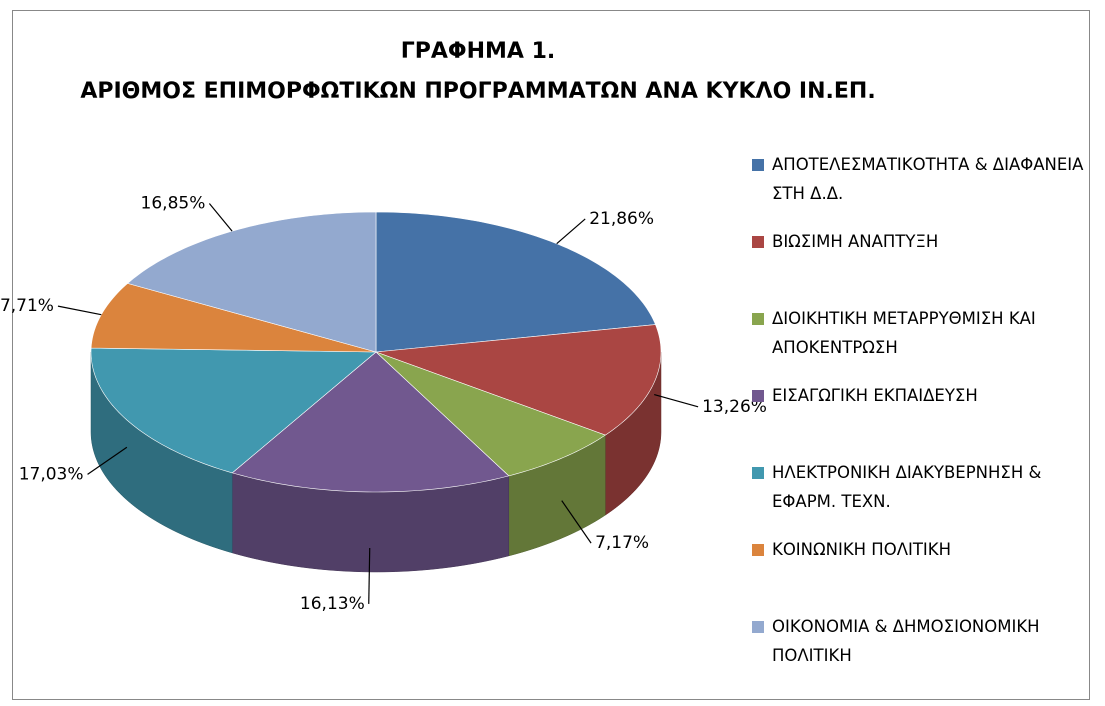 This screenshot has width=1105, height=706. Describe the element at coordinates (173, 204) in the screenshot. I see `data-label: 16,85%` at that location.